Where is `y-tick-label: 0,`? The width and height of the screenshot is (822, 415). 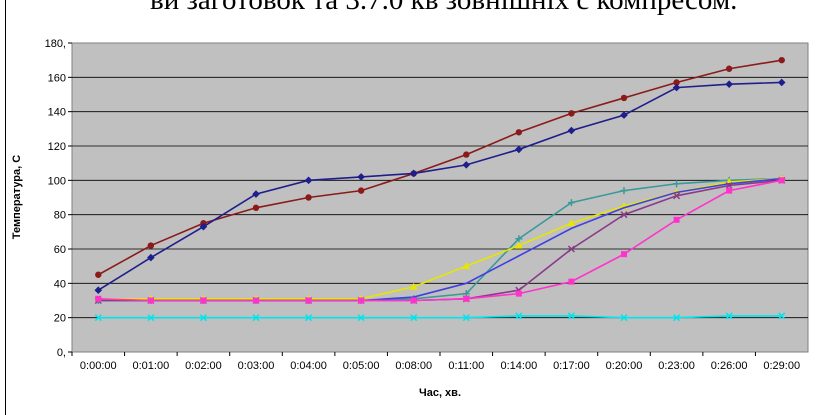 y-tick-label: 0, is located at coordinates (61, 353).